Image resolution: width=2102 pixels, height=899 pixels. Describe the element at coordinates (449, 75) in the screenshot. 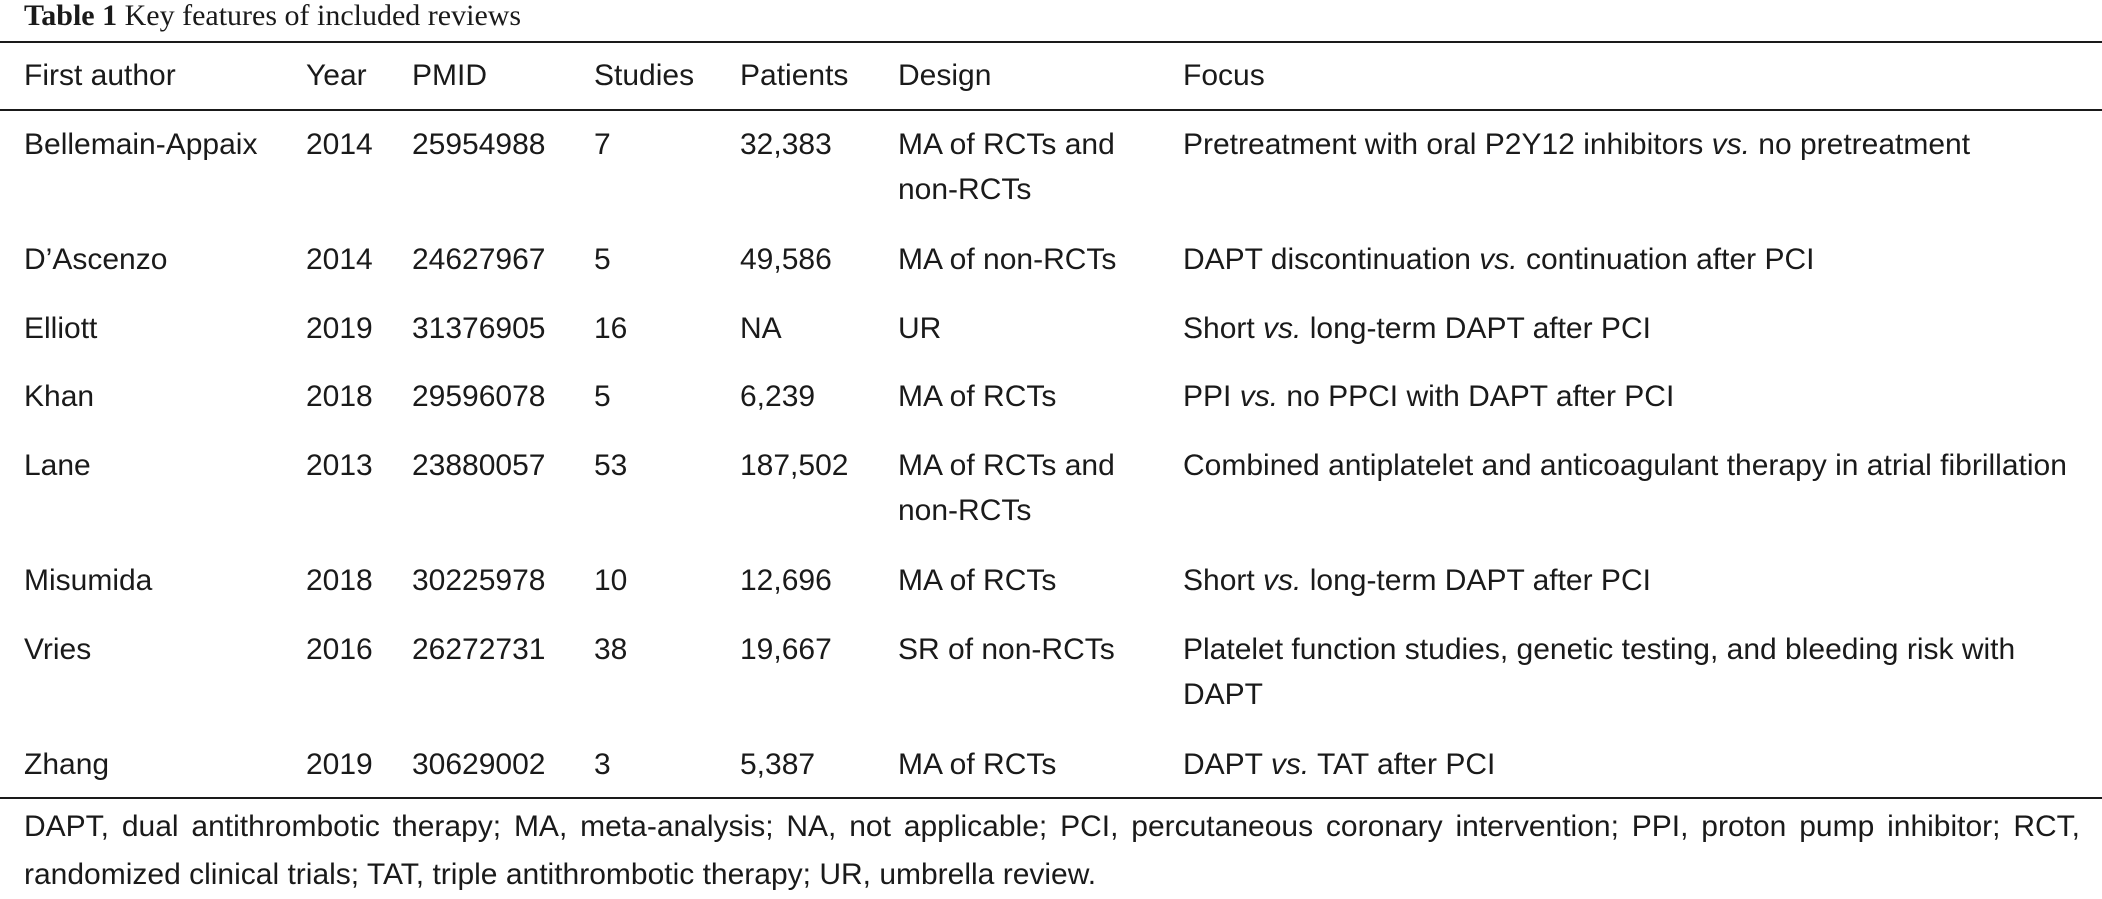

I see `column-header-pmid: PMID` at that location.